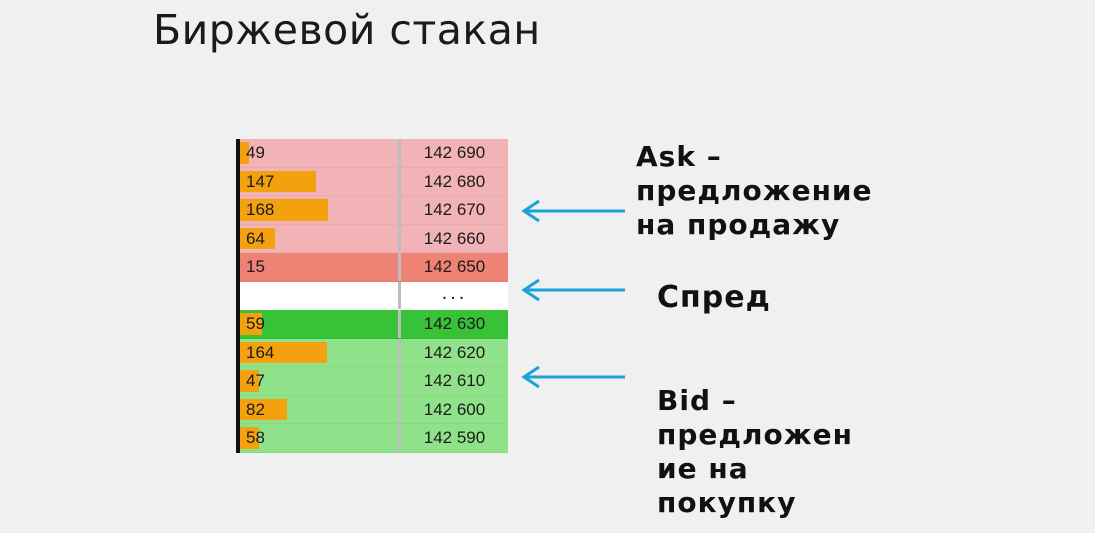 The image size is (1095, 533). I want to click on ask-label: Ask – предложение на продажу, so click(754, 191).